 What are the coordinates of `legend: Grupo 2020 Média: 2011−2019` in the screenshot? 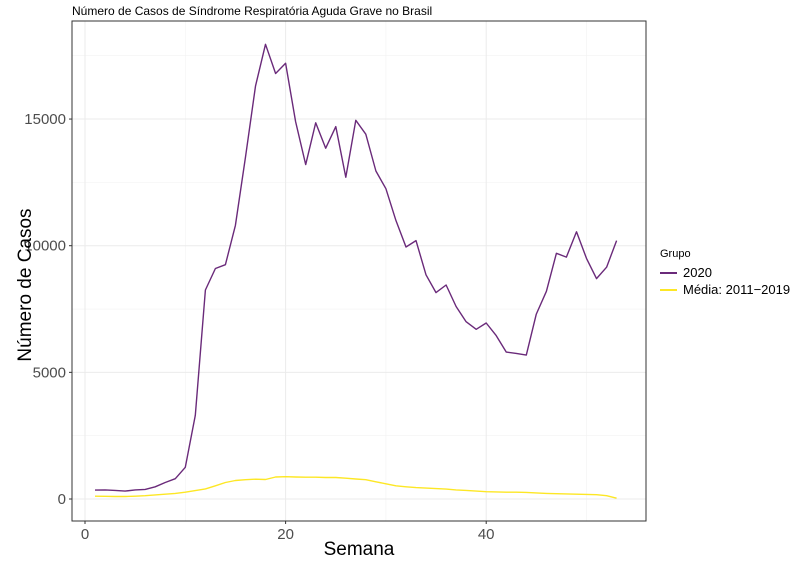 It's located at (725, 273).